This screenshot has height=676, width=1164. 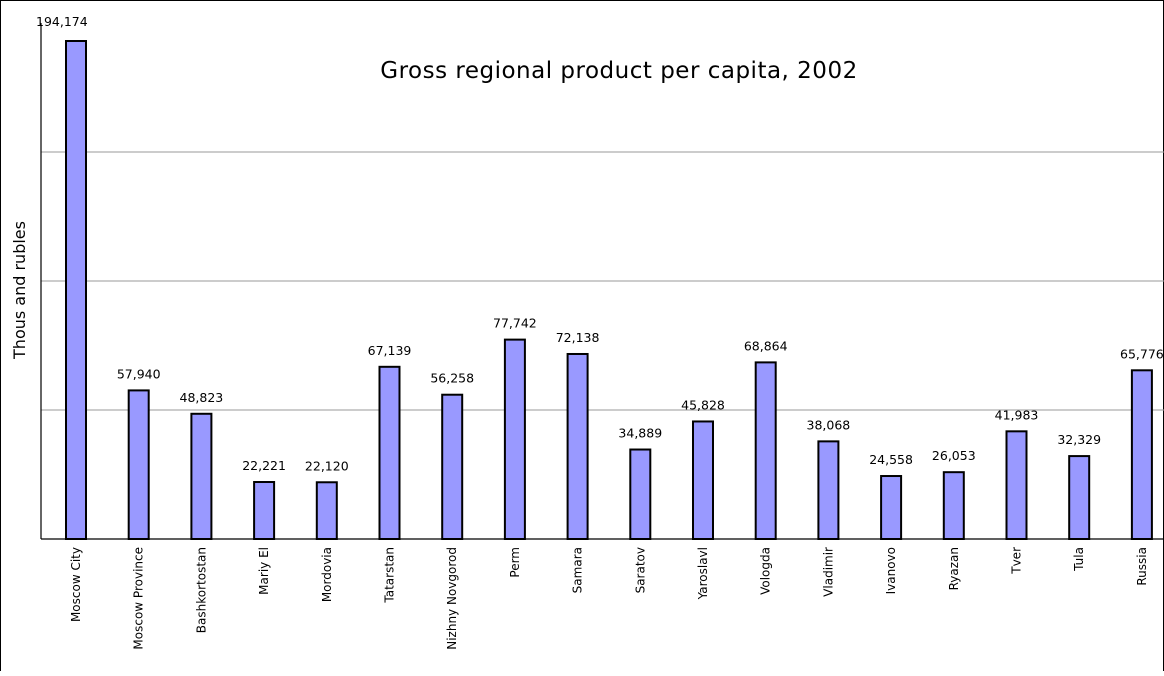 What do you see at coordinates (578, 337) in the screenshot?
I see `value-label: 72,138` at bounding box center [578, 337].